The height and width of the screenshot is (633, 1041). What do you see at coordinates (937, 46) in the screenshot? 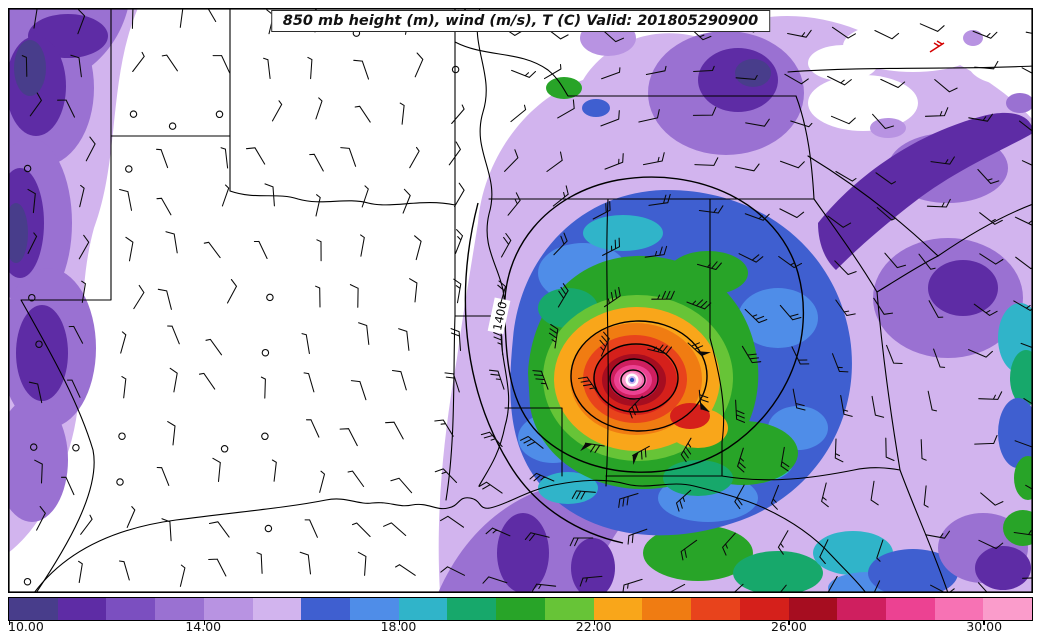
I see `red-wind-barb` at bounding box center [937, 46].